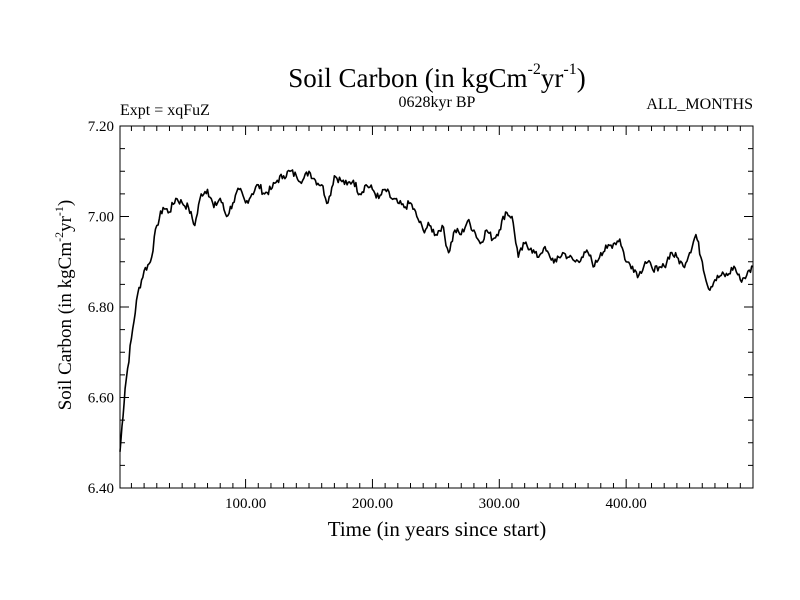  I want to click on y-tick-label: 6.80, so click(101, 308).